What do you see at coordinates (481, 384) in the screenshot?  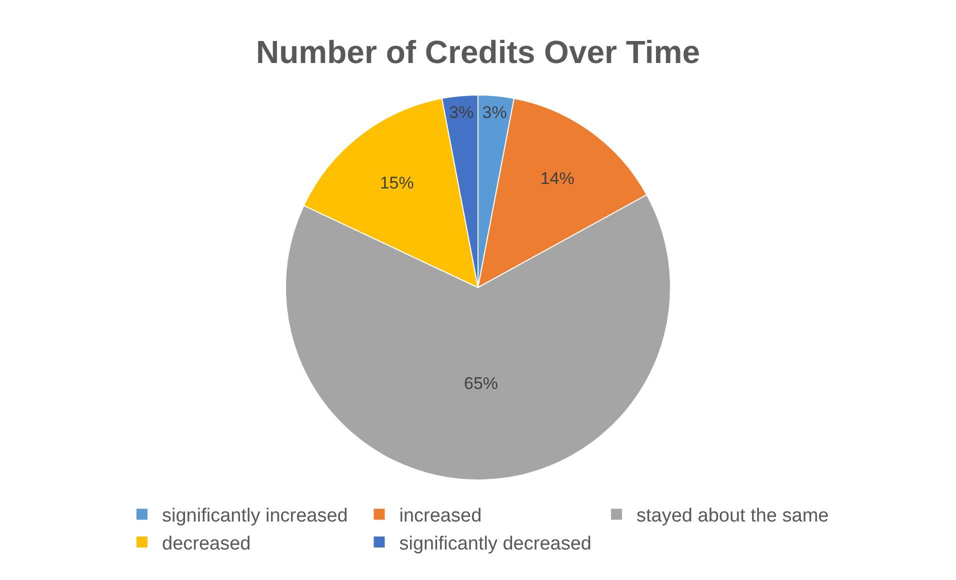 I see `data-label: 65%` at bounding box center [481, 384].